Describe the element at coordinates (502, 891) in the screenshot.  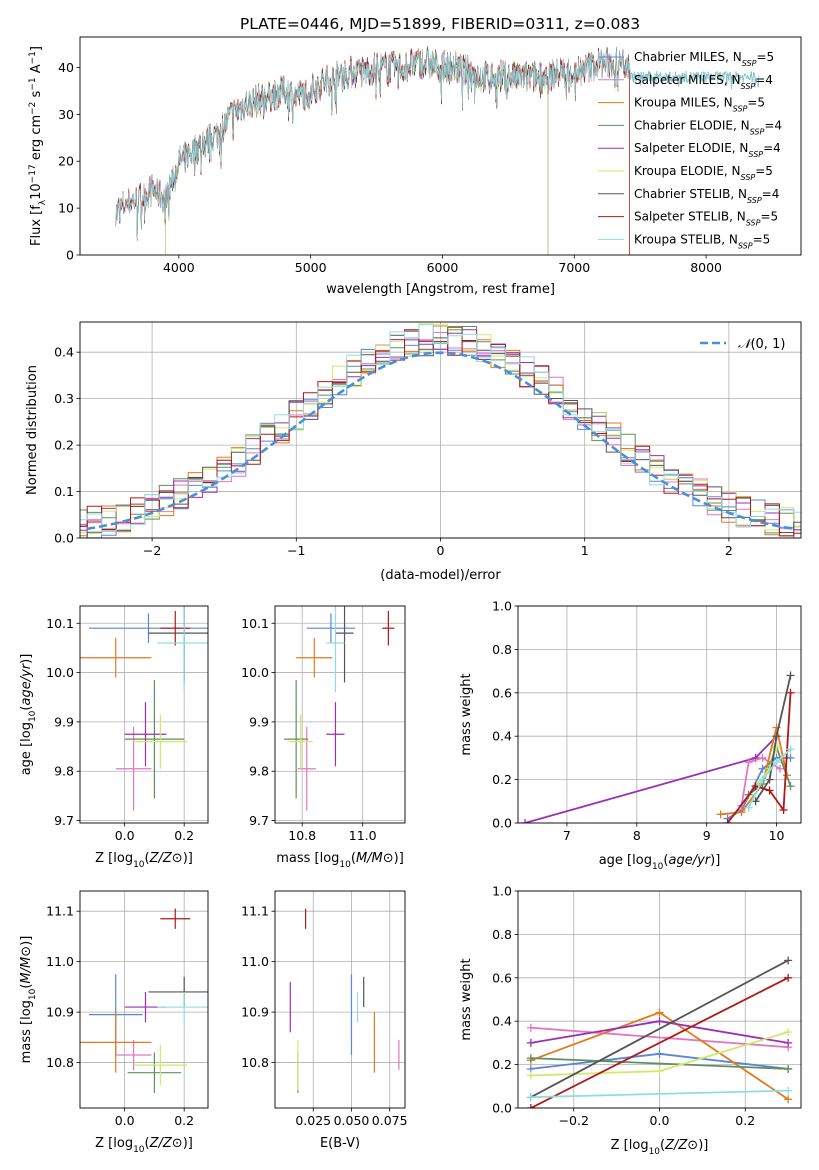
I see `y-tick-label: 1.0` at that location.